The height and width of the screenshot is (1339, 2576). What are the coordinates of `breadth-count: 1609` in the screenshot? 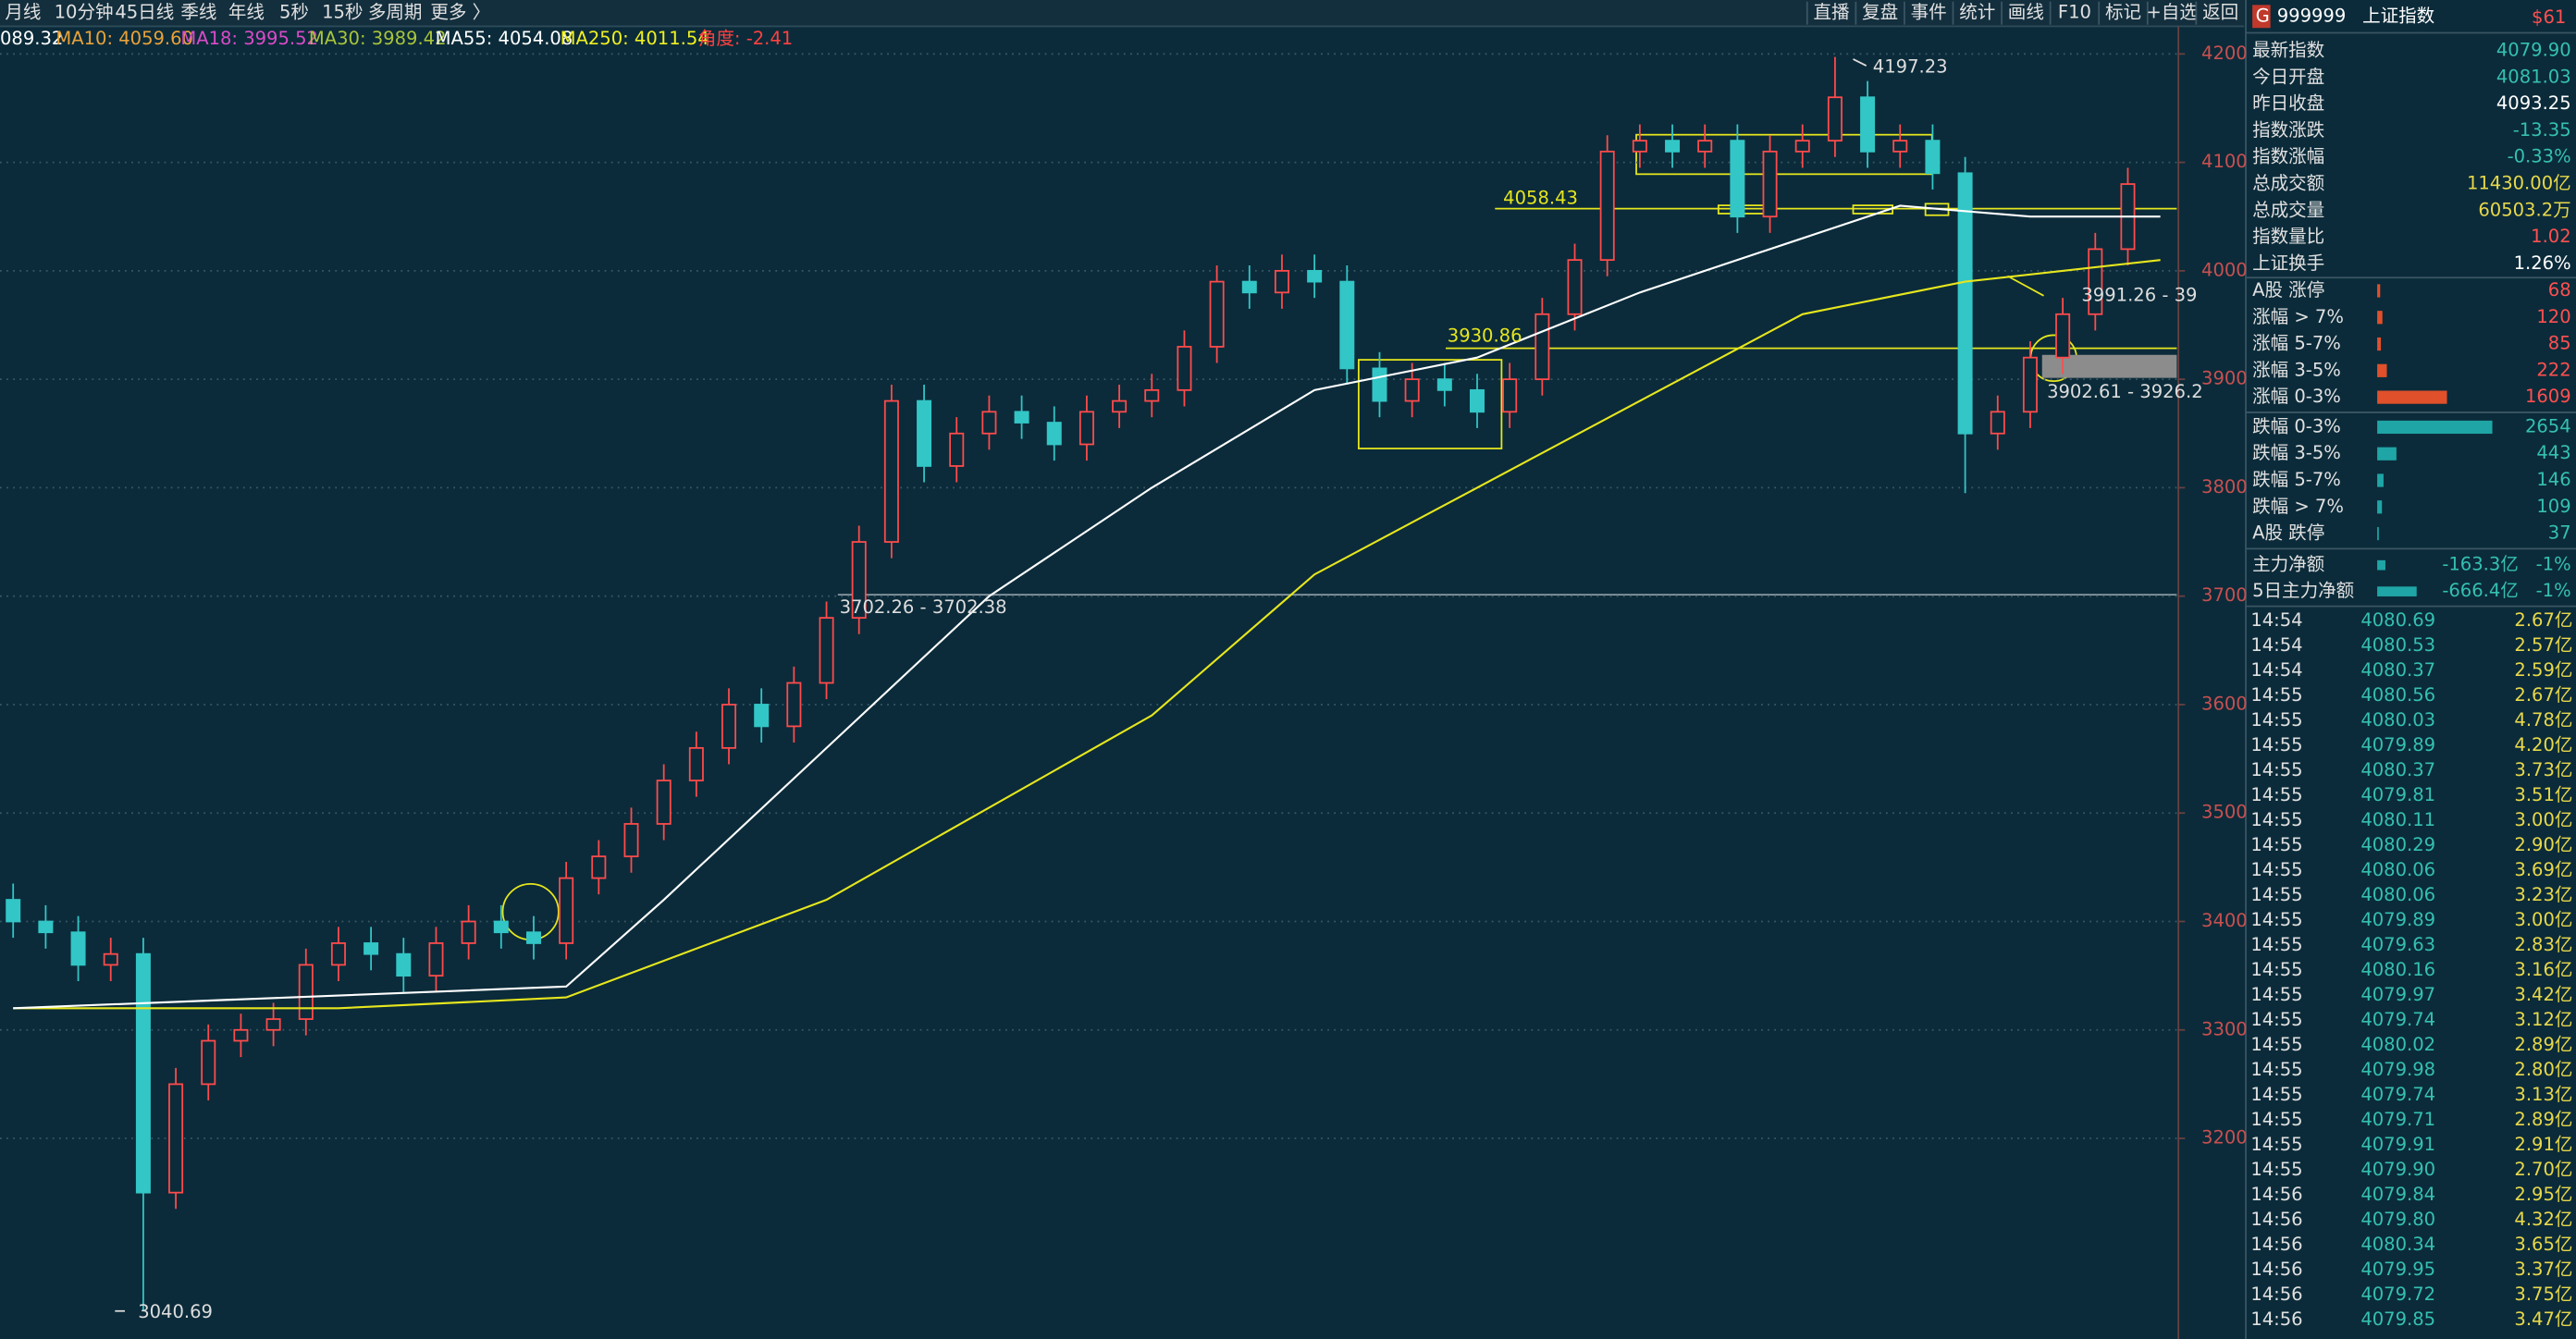 It's located at (2548, 396).